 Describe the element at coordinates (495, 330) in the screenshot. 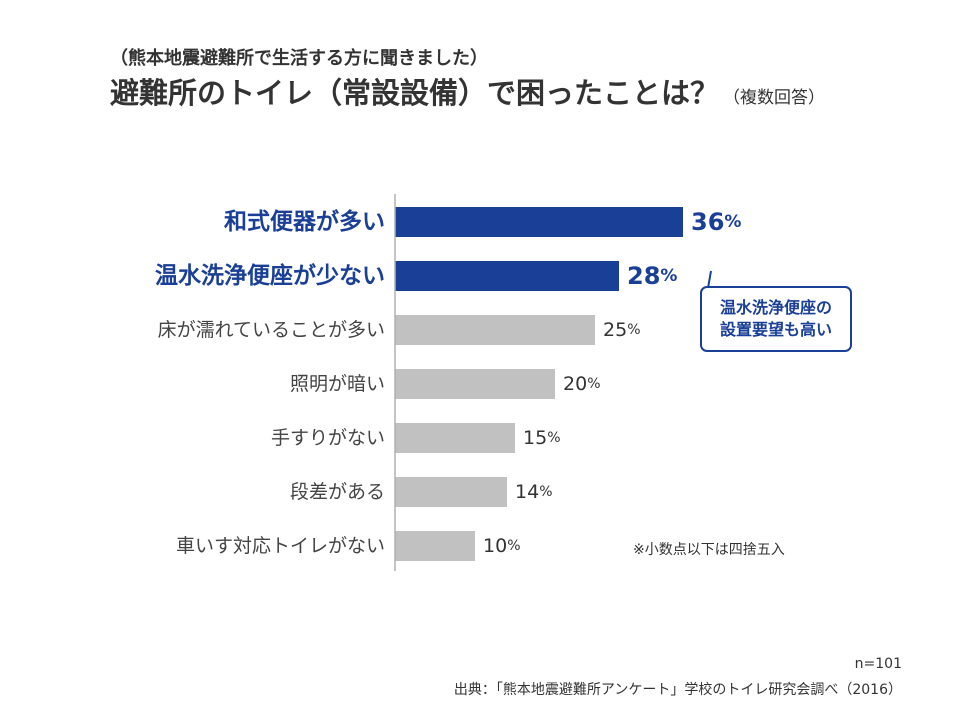

I see `bar-yuka` at that location.